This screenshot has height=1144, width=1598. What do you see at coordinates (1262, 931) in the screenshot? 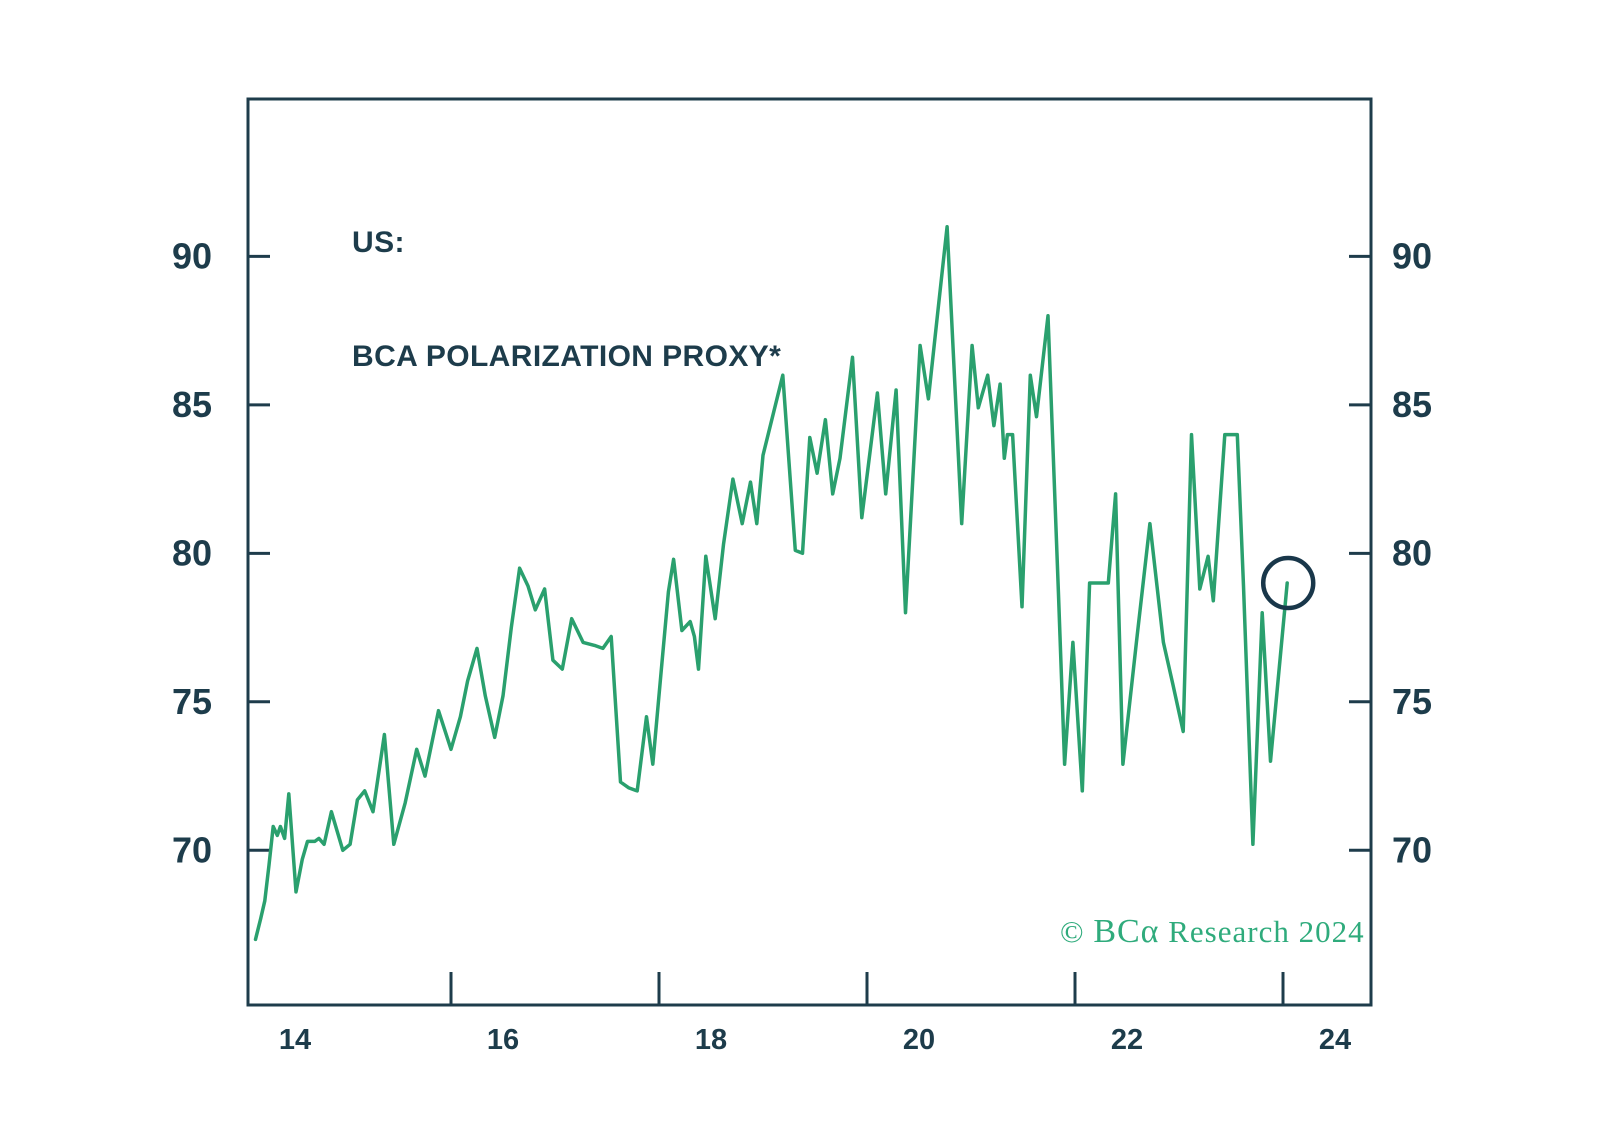
I see `watermark-rest: Research 2024` at bounding box center [1262, 931].